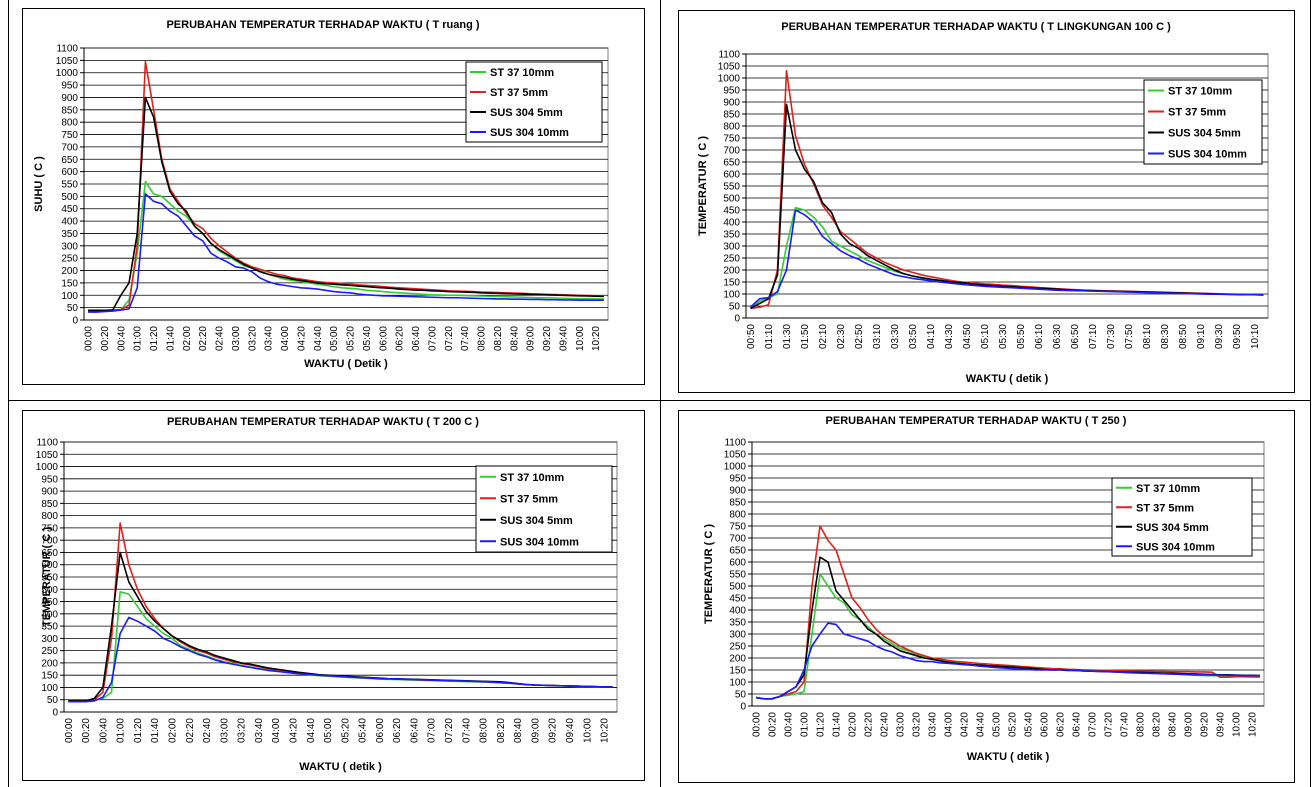 The width and height of the screenshot is (1312, 787). What do you see at coordinates (514, 338) in the screenshot?
I see `x-tick-label: 08:40` at bounding box center [514, 338].